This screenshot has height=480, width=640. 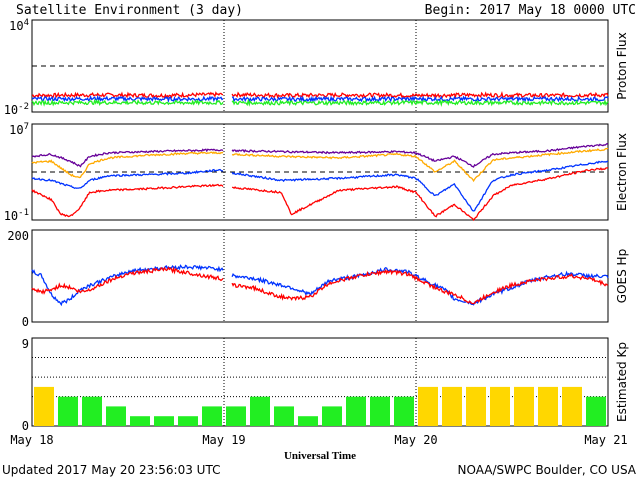 I want to click on proton-bottom-tick: 10-2, so click(x=16, y=109).